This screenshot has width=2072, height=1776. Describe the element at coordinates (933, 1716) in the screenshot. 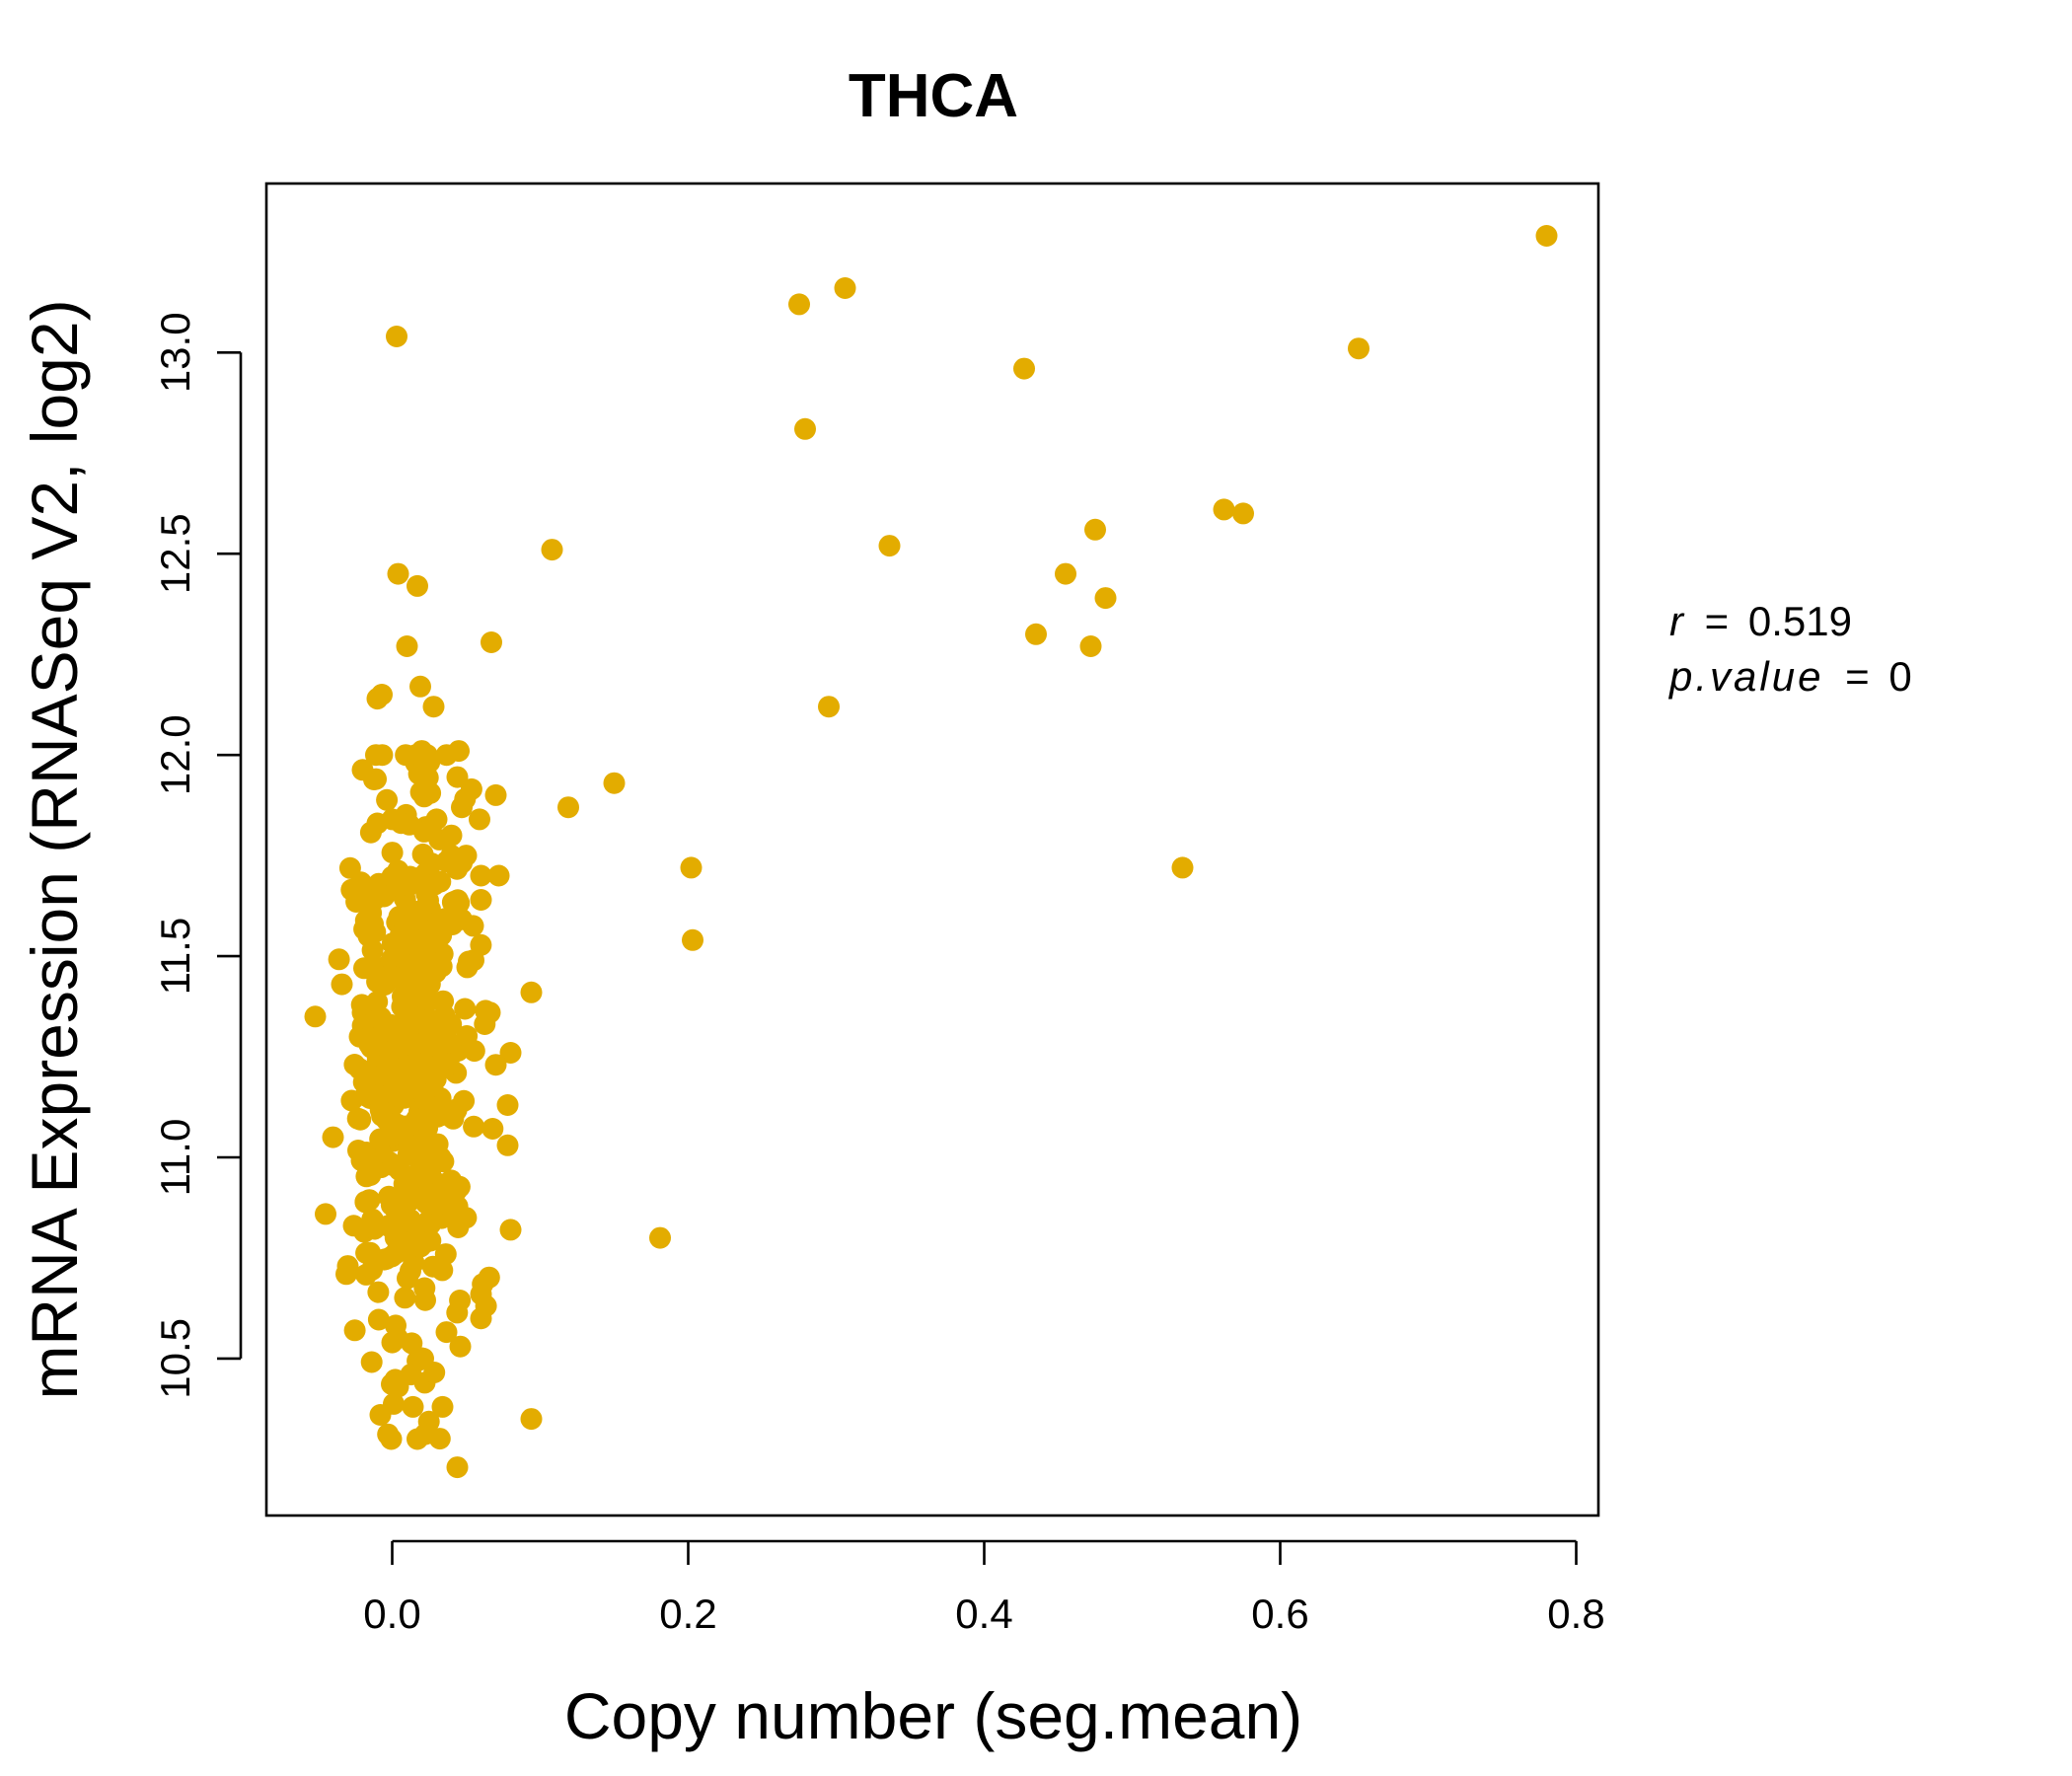

I see `x-axis-label: Copy number (seg.mean)` at that location.